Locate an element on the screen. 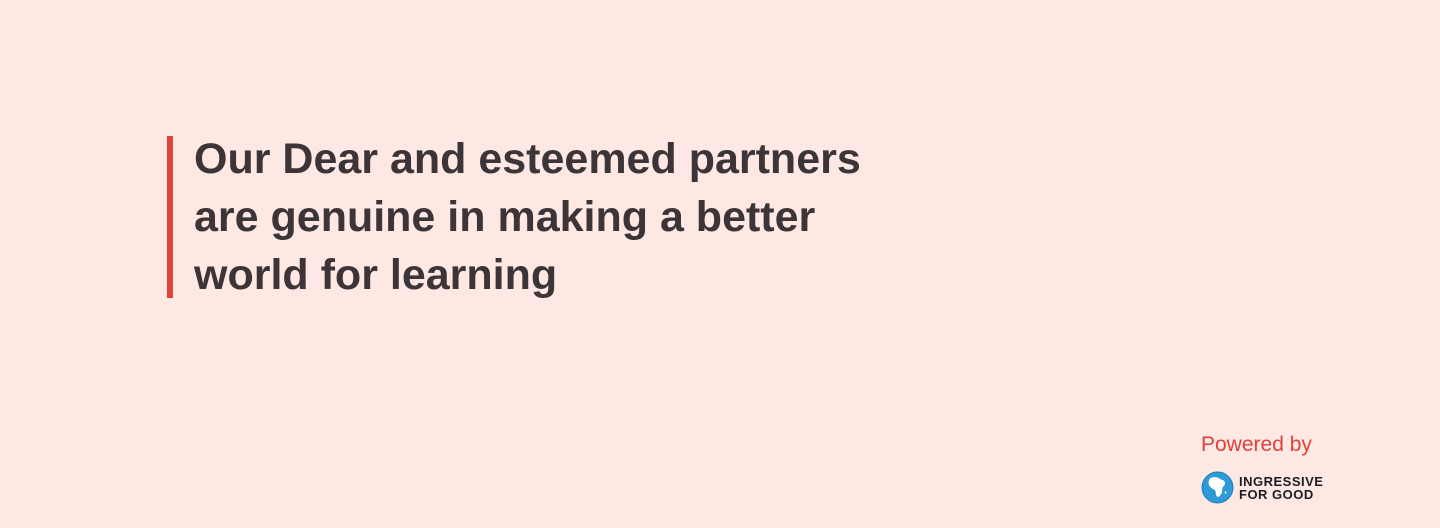  globe-africa-icon is located at coordinates (1217, 487).